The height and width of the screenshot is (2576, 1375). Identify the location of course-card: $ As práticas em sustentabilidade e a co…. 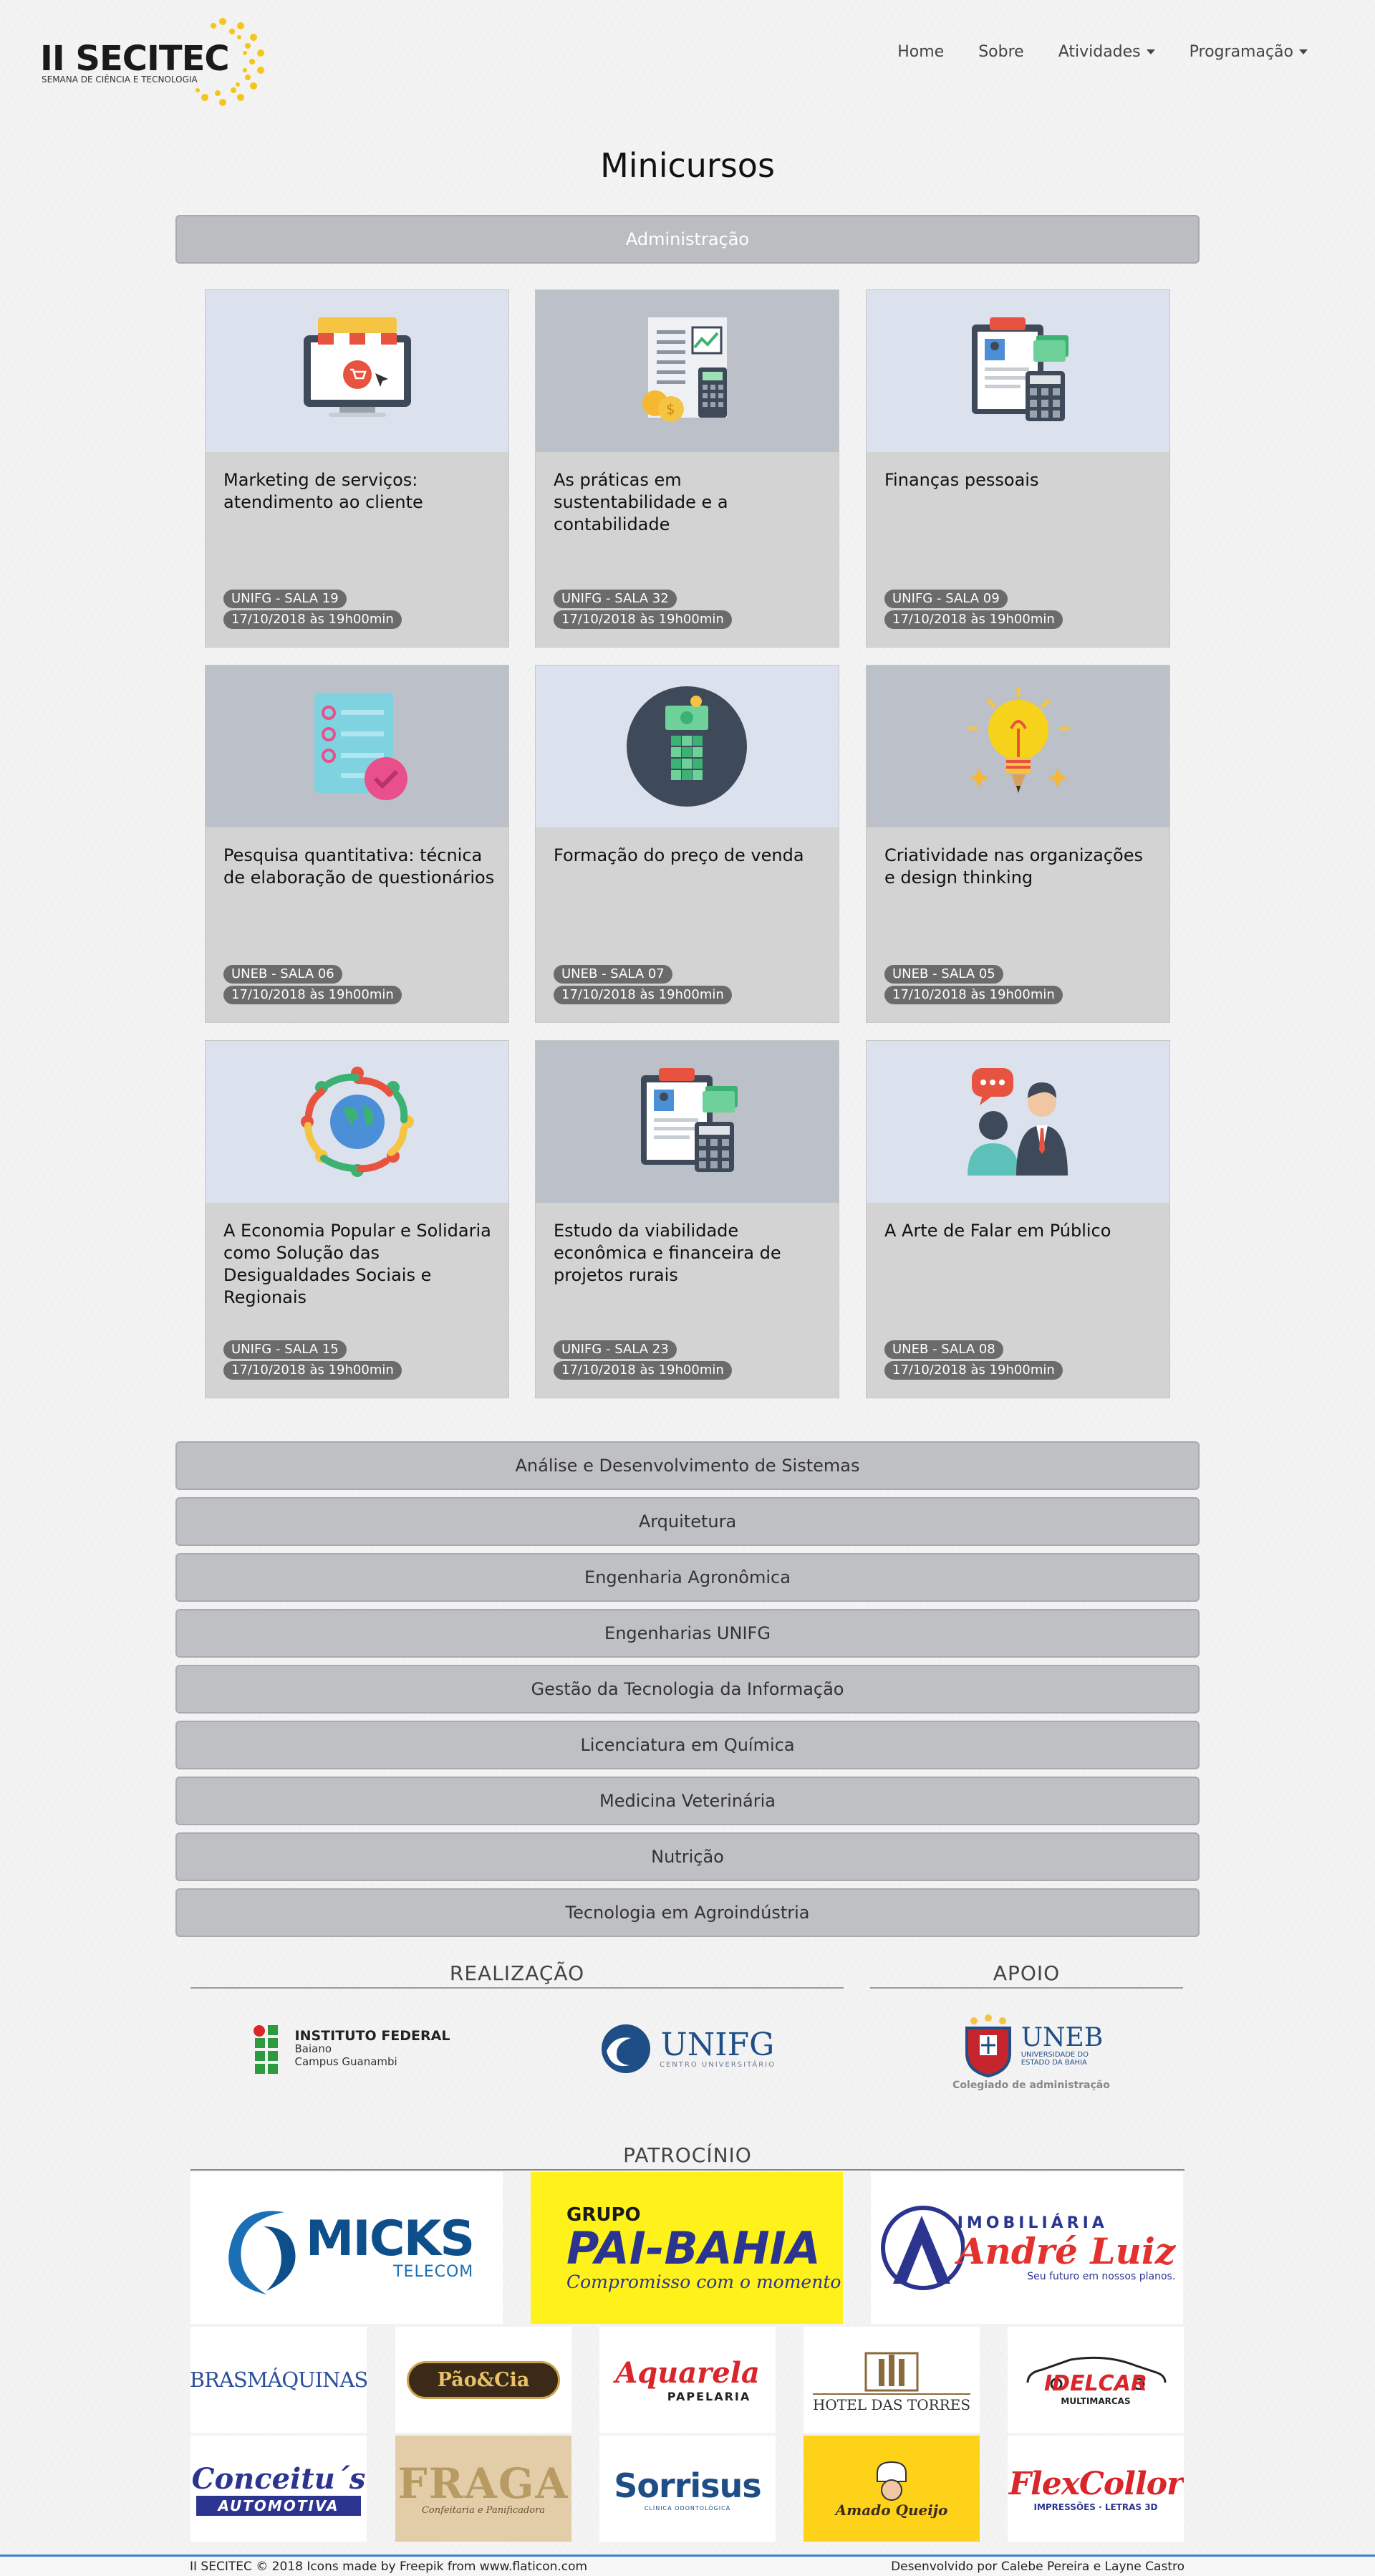
(687, 468).